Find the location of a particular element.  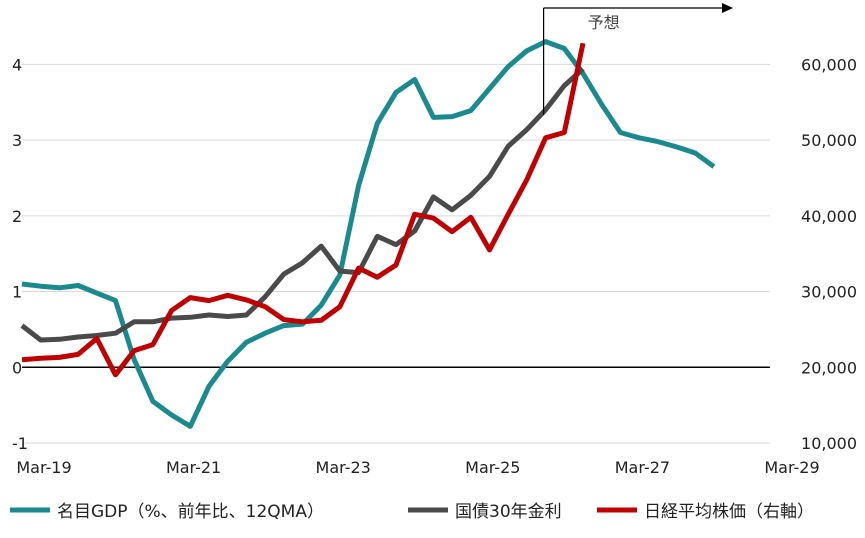

left-axis-ticks: -1 0 1 2 3 4 is located at coordinates (20, 254).